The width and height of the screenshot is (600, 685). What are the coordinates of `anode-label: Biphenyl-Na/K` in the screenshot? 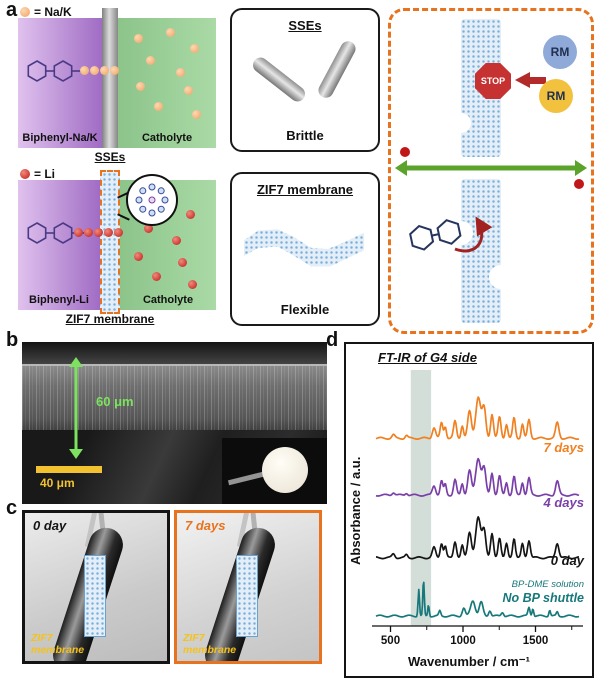 It's located at (60, 138).